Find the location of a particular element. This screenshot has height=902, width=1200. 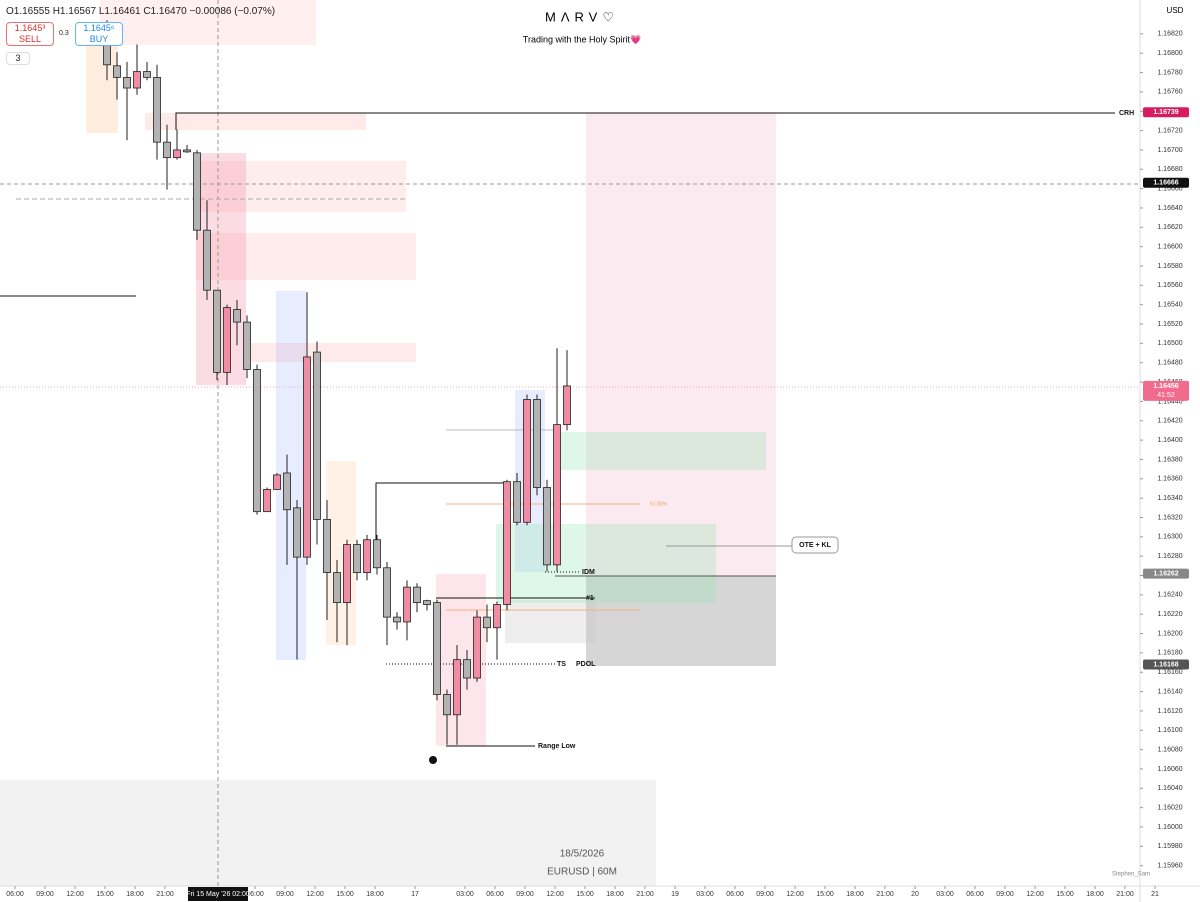

price-tag-label: 1.16456 is located at coordinates (1165, 386).